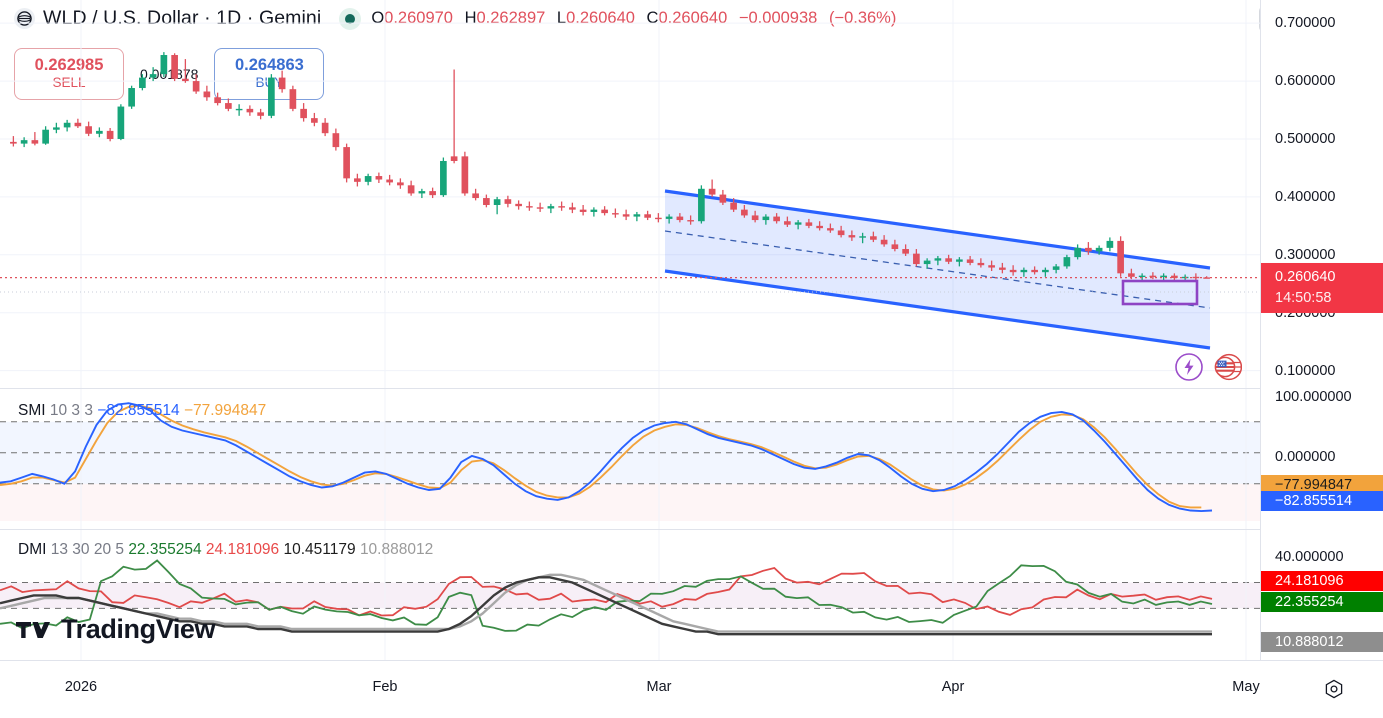 This screenshot has height=718, width=1383. What do you see at coordinates (1246, 687) in the screenshot?
I see `time-axis-label: May` at bounding box center [1246, 687].